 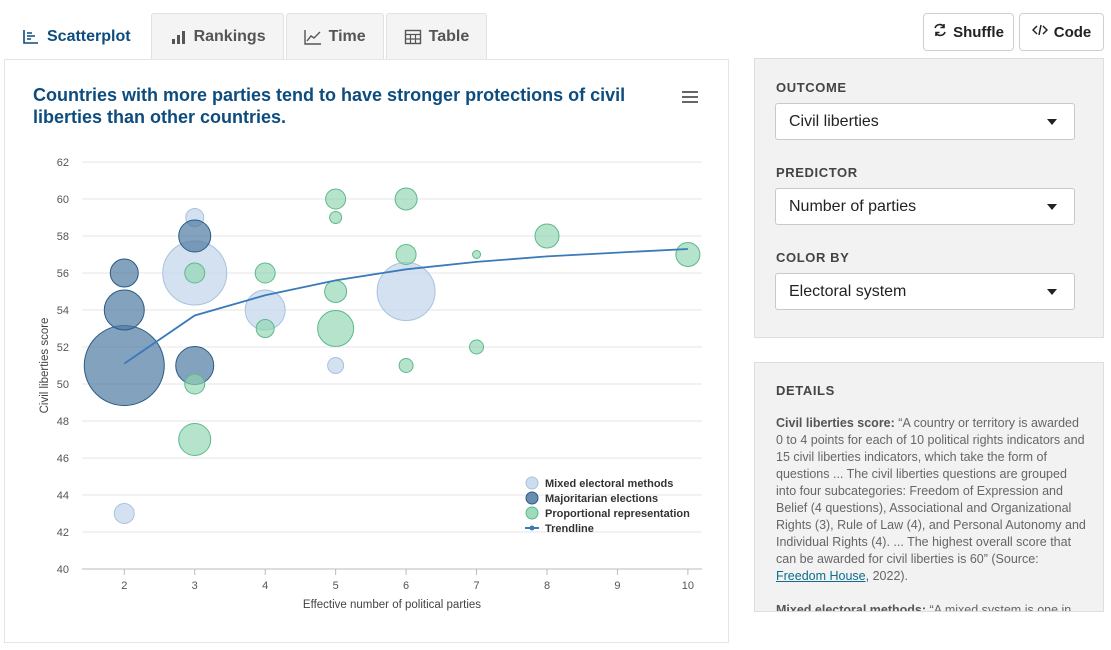 What do you see at coordinates (1000, 607) in the screenshot?
I see `details-definition: “A mixed system is one in` at bounding box center [1000, 607].